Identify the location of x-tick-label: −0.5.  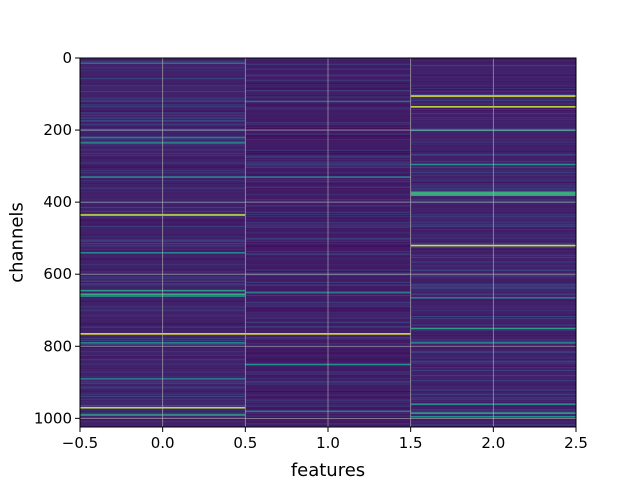
(80, 443).